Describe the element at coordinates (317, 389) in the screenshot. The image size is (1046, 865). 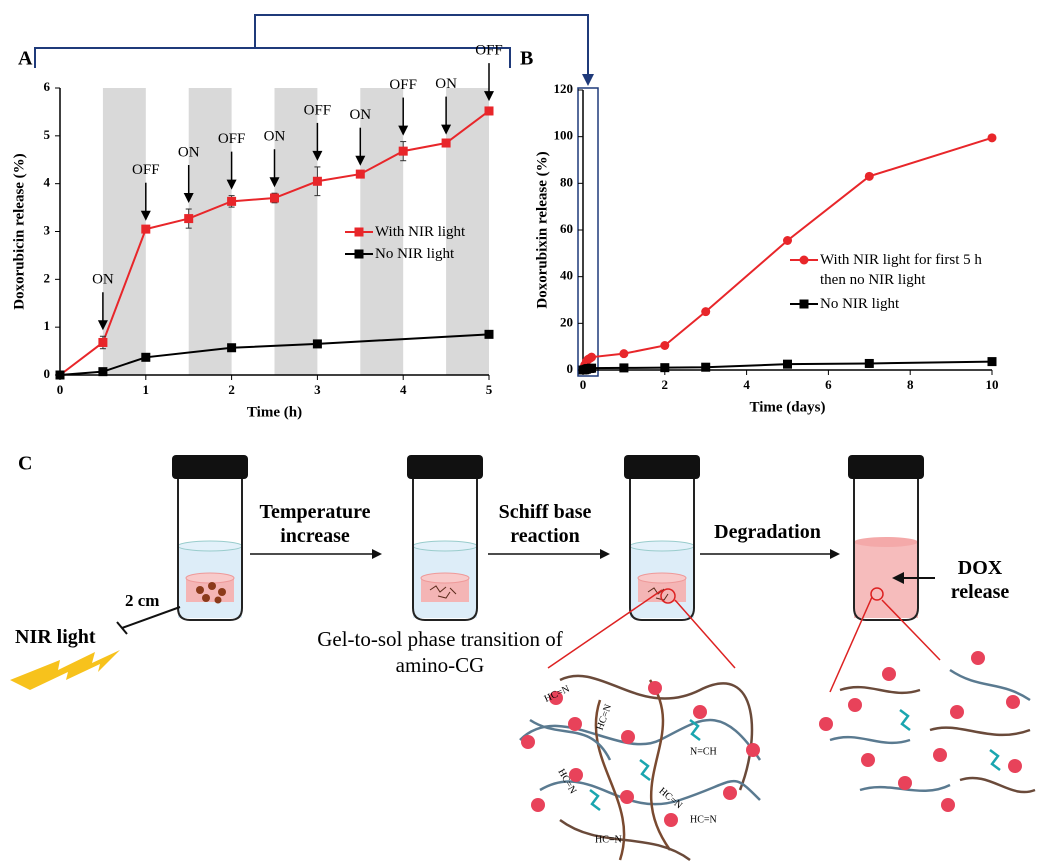
I see `x-tick-label: 3` at that location.